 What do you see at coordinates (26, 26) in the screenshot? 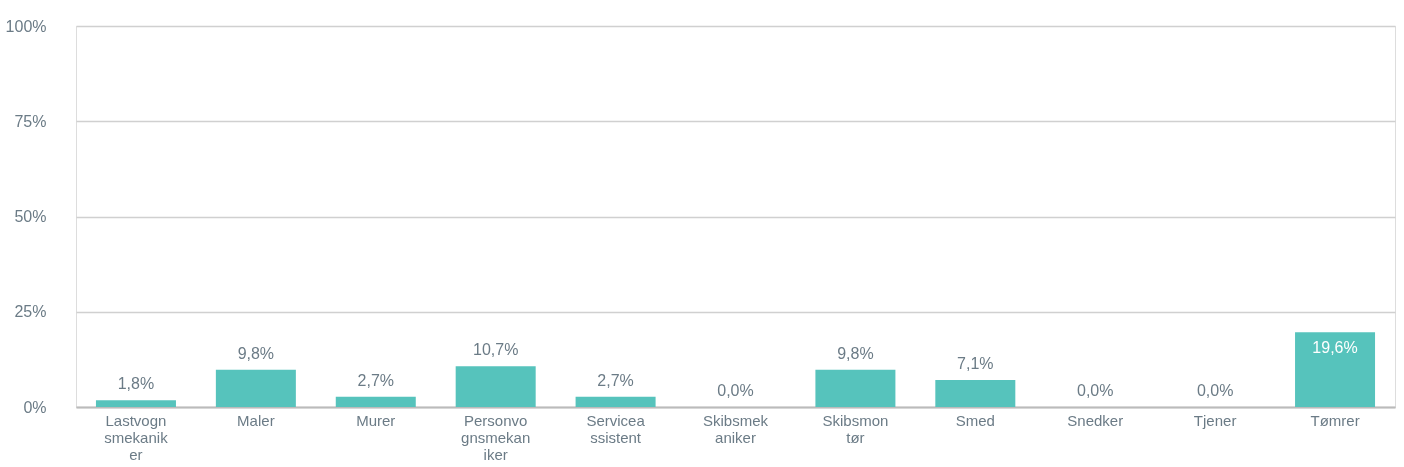
I see `y-tick-label: 100%` at bounding box center [26, 26].